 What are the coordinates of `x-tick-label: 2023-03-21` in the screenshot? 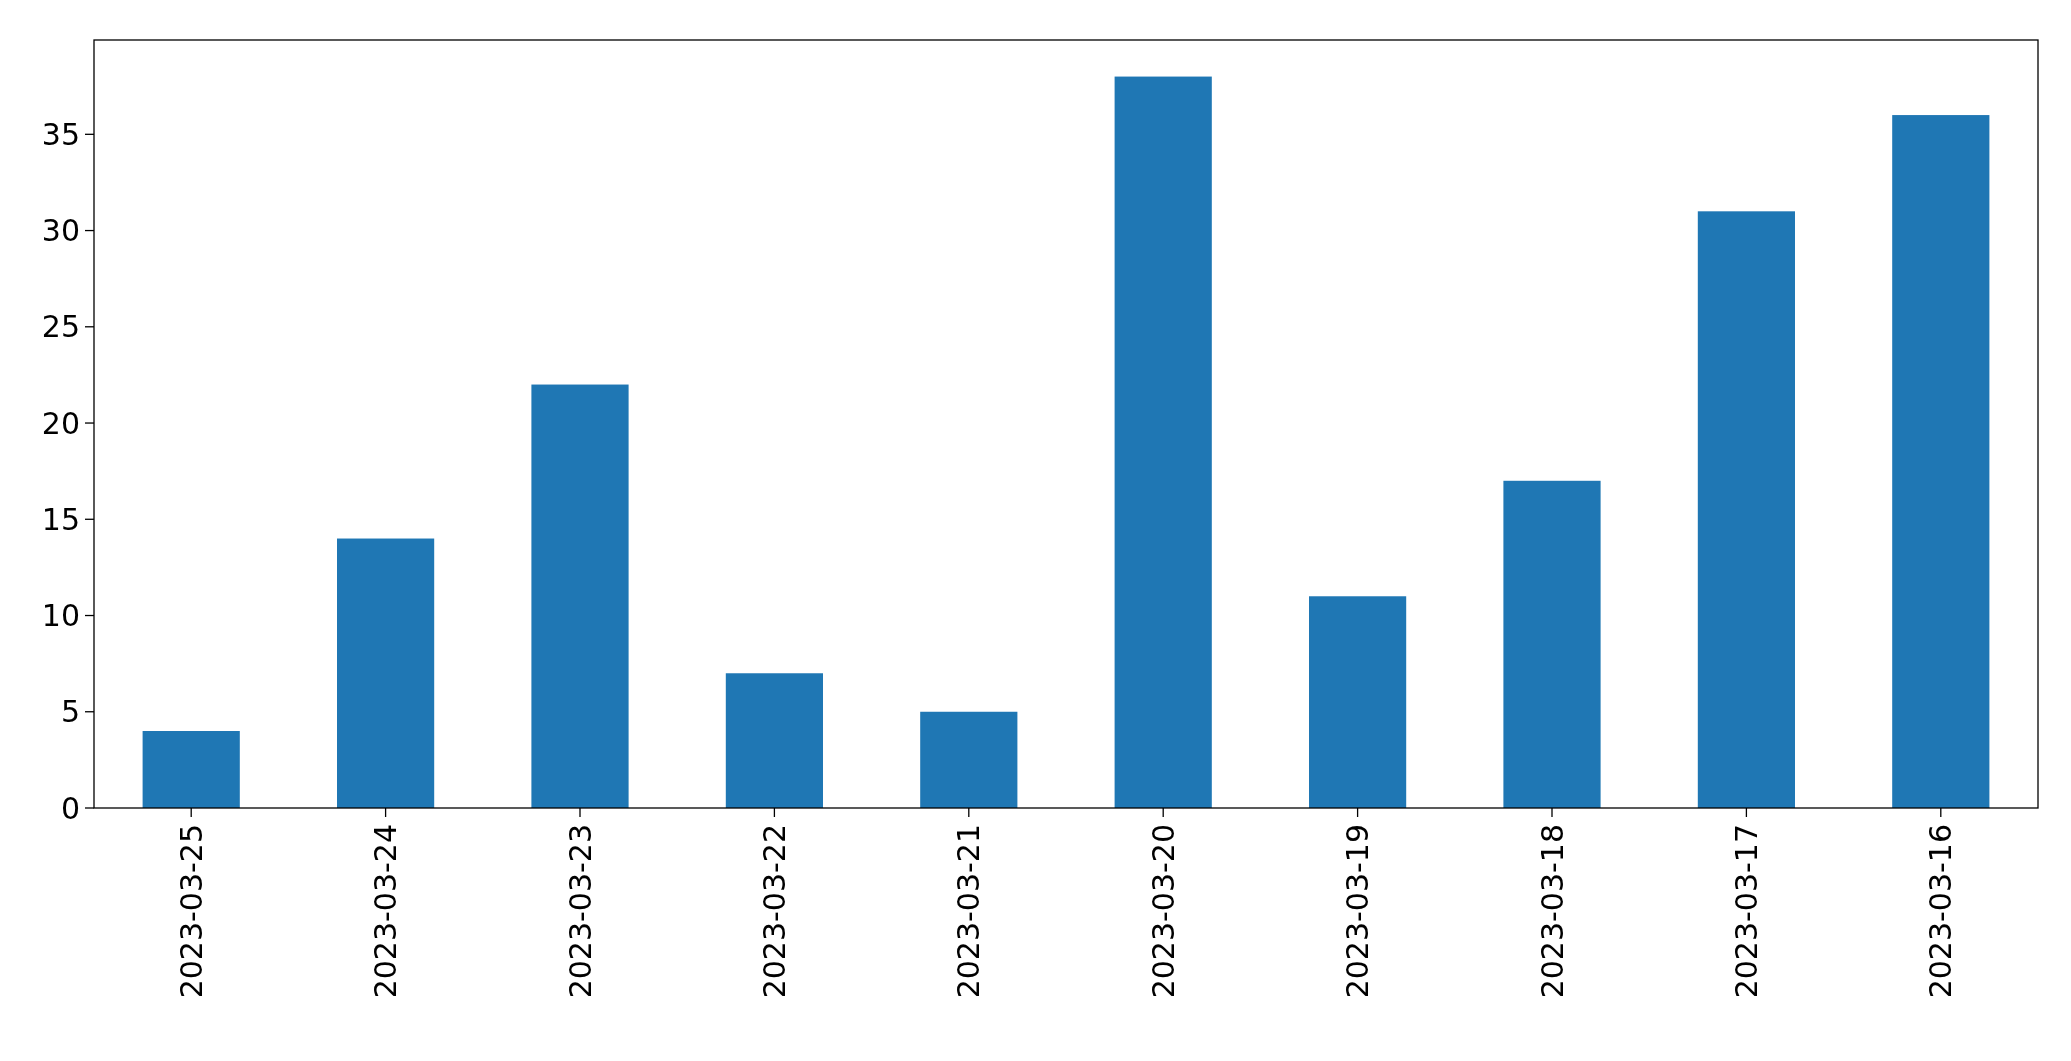 It's located at (969, 911).